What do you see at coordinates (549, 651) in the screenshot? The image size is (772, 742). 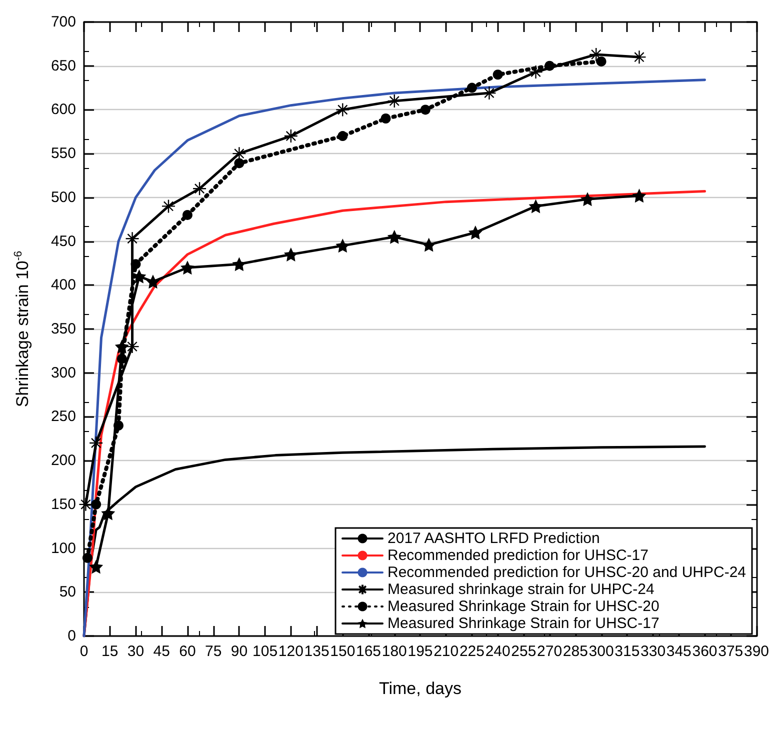 I see `x-tick-label: 270` at bounding box center [549, 651].